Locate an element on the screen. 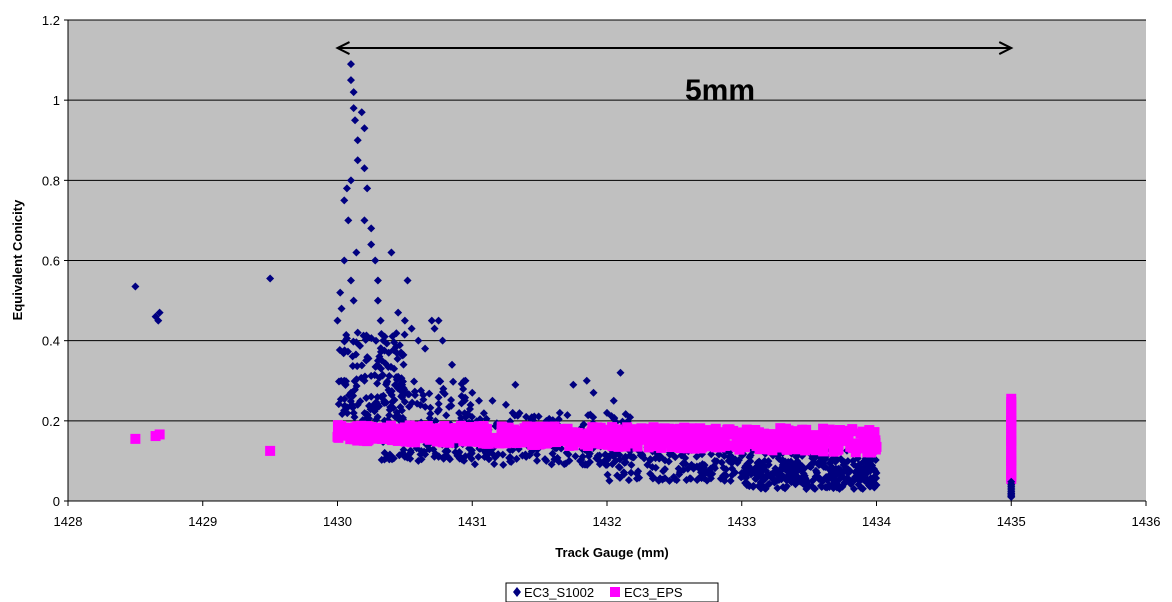 This screenshot has height=602, width=1172. x-tick-label: 1433 is located at coordinates (741, 521).